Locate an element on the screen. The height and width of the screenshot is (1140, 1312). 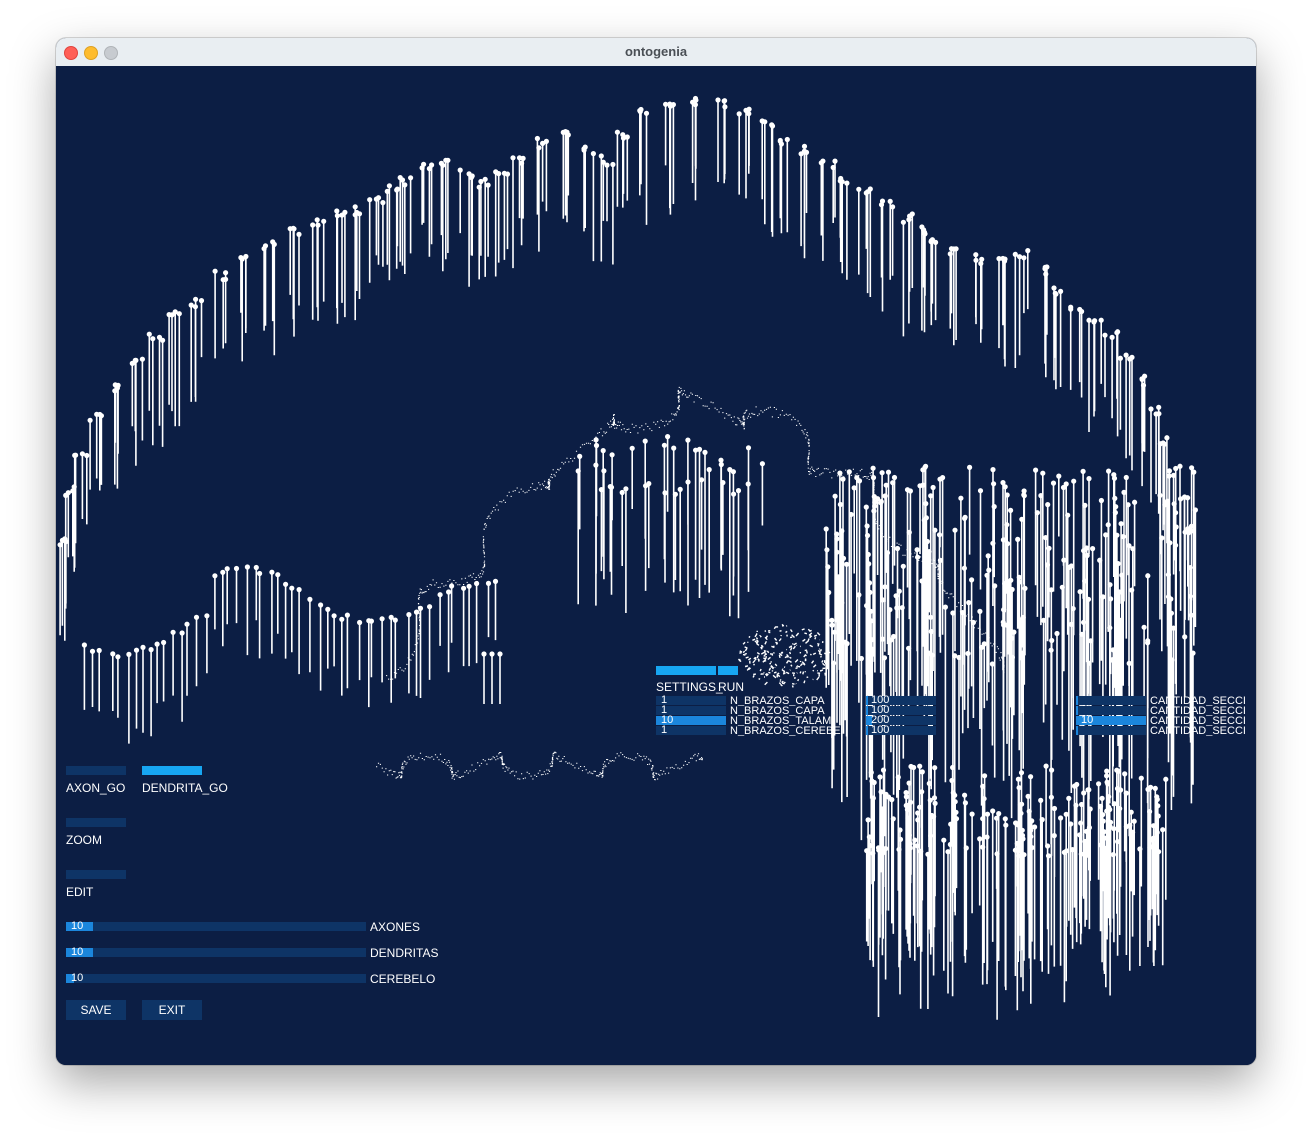
thalamus-blob is located at coordinates (784, 655).